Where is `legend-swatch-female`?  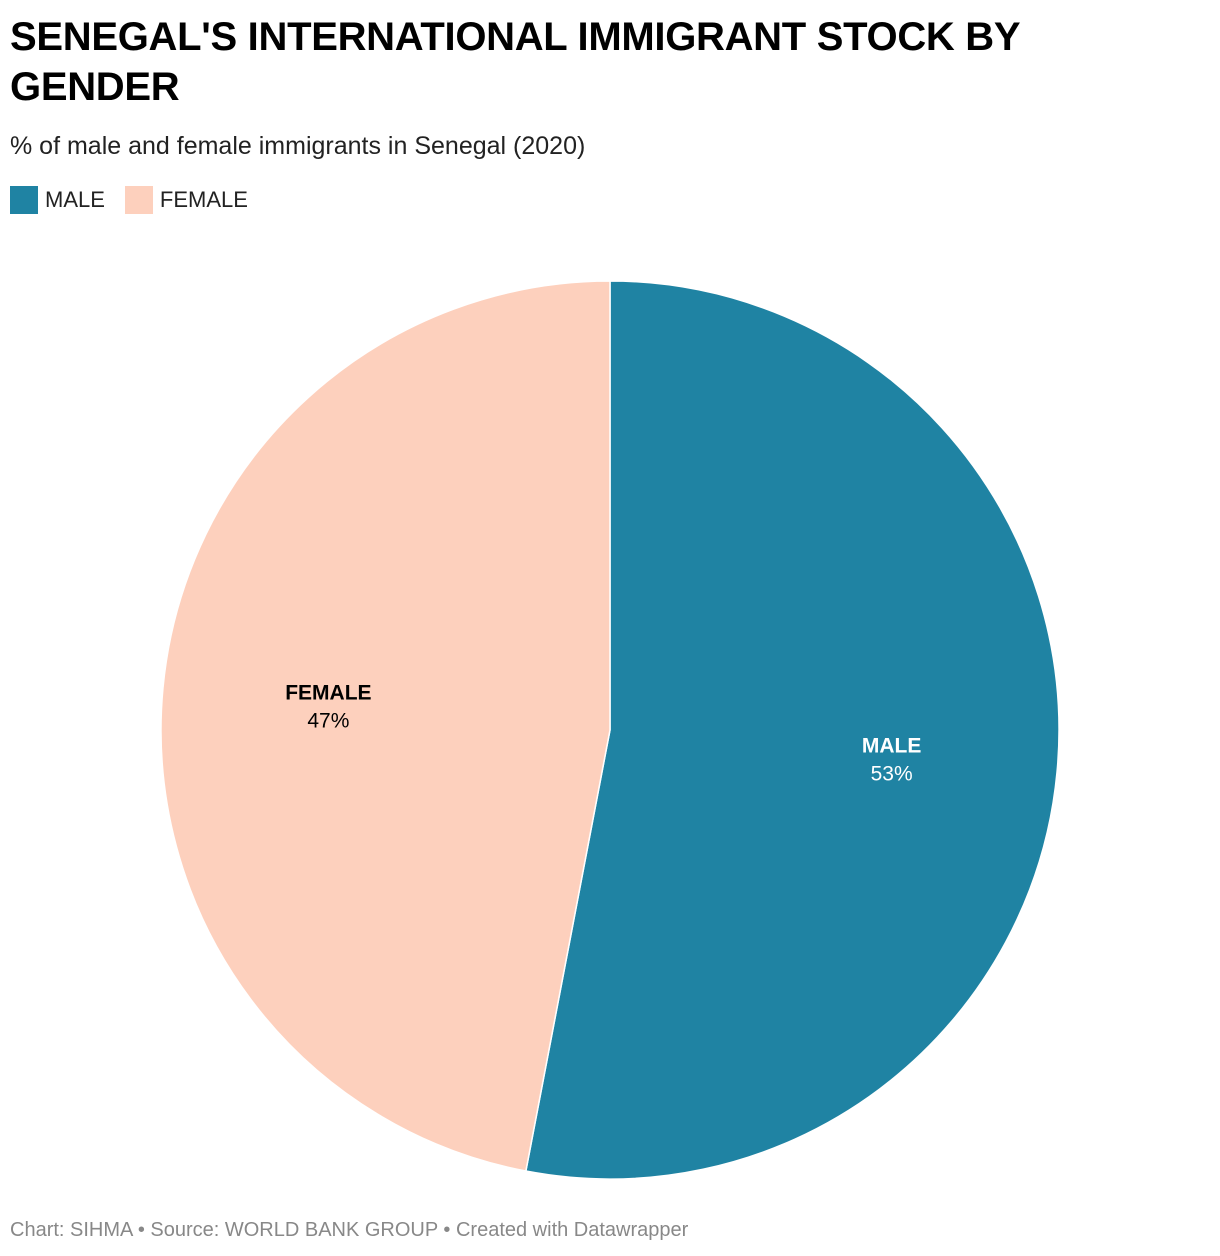 legend-swatch-female is located at coordinates (138, 200).